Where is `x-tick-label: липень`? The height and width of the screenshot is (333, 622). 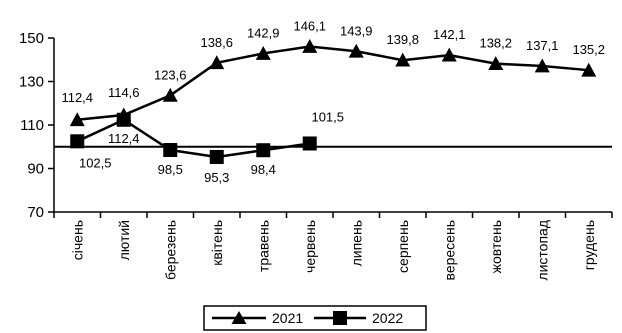
x-tick-label: липень is located at coordinates (356, 243).